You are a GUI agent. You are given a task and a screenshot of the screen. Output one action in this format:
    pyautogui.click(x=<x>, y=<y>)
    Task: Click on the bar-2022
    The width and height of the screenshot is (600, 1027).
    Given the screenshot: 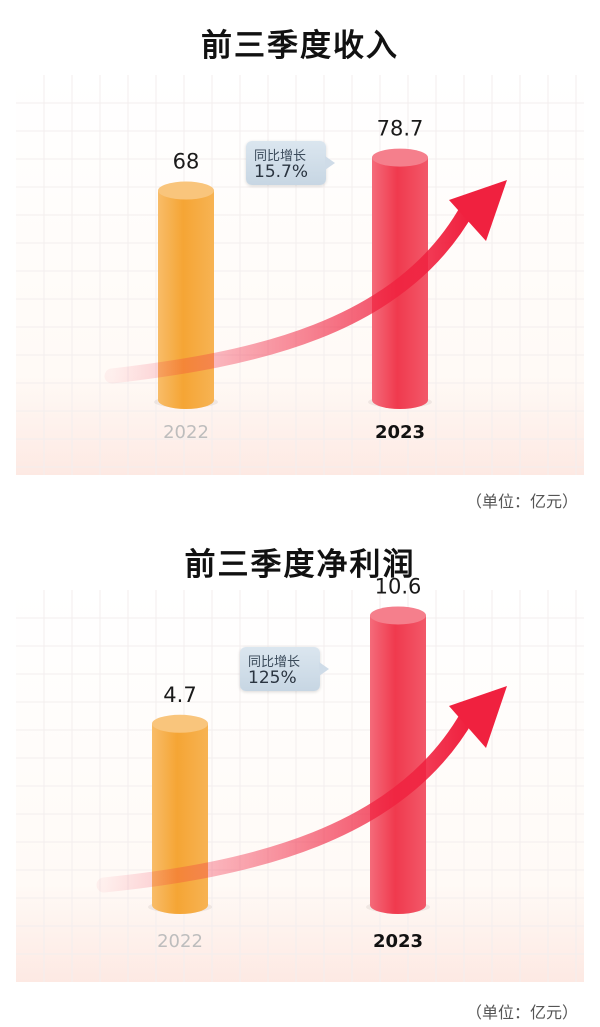 What is the action you would take?
    pyautogui.click(x=186, y=295)
    